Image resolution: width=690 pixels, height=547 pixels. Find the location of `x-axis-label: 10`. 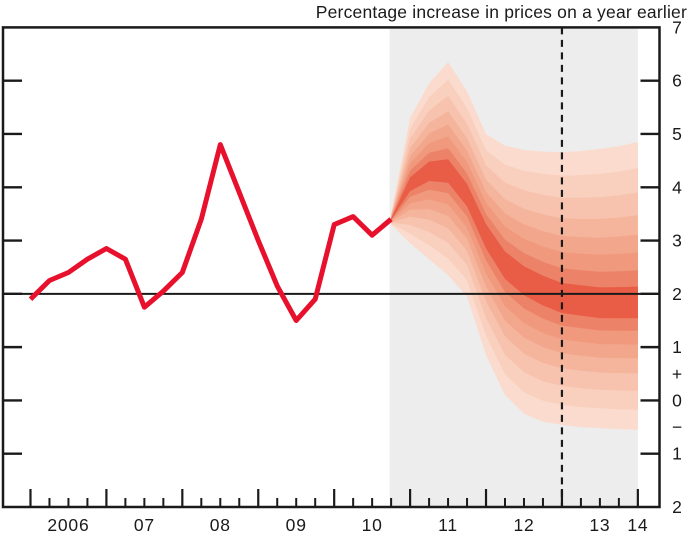

x-axis-label: 10 is located at coordinates (372, 525).